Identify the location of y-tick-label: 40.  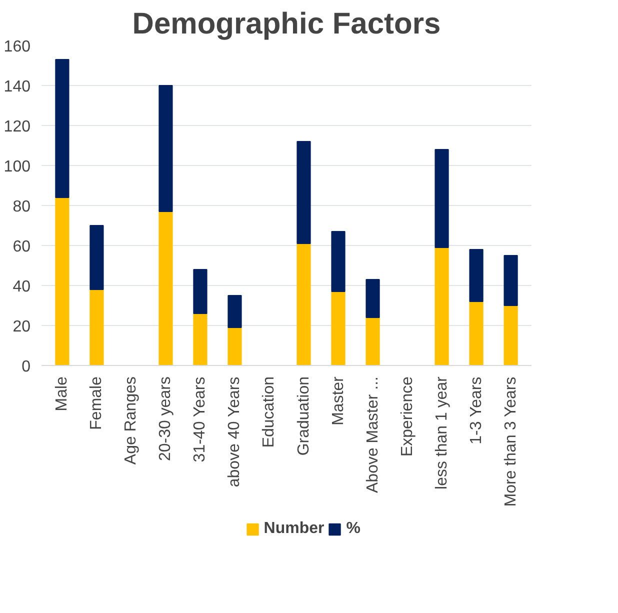
(21, 287).